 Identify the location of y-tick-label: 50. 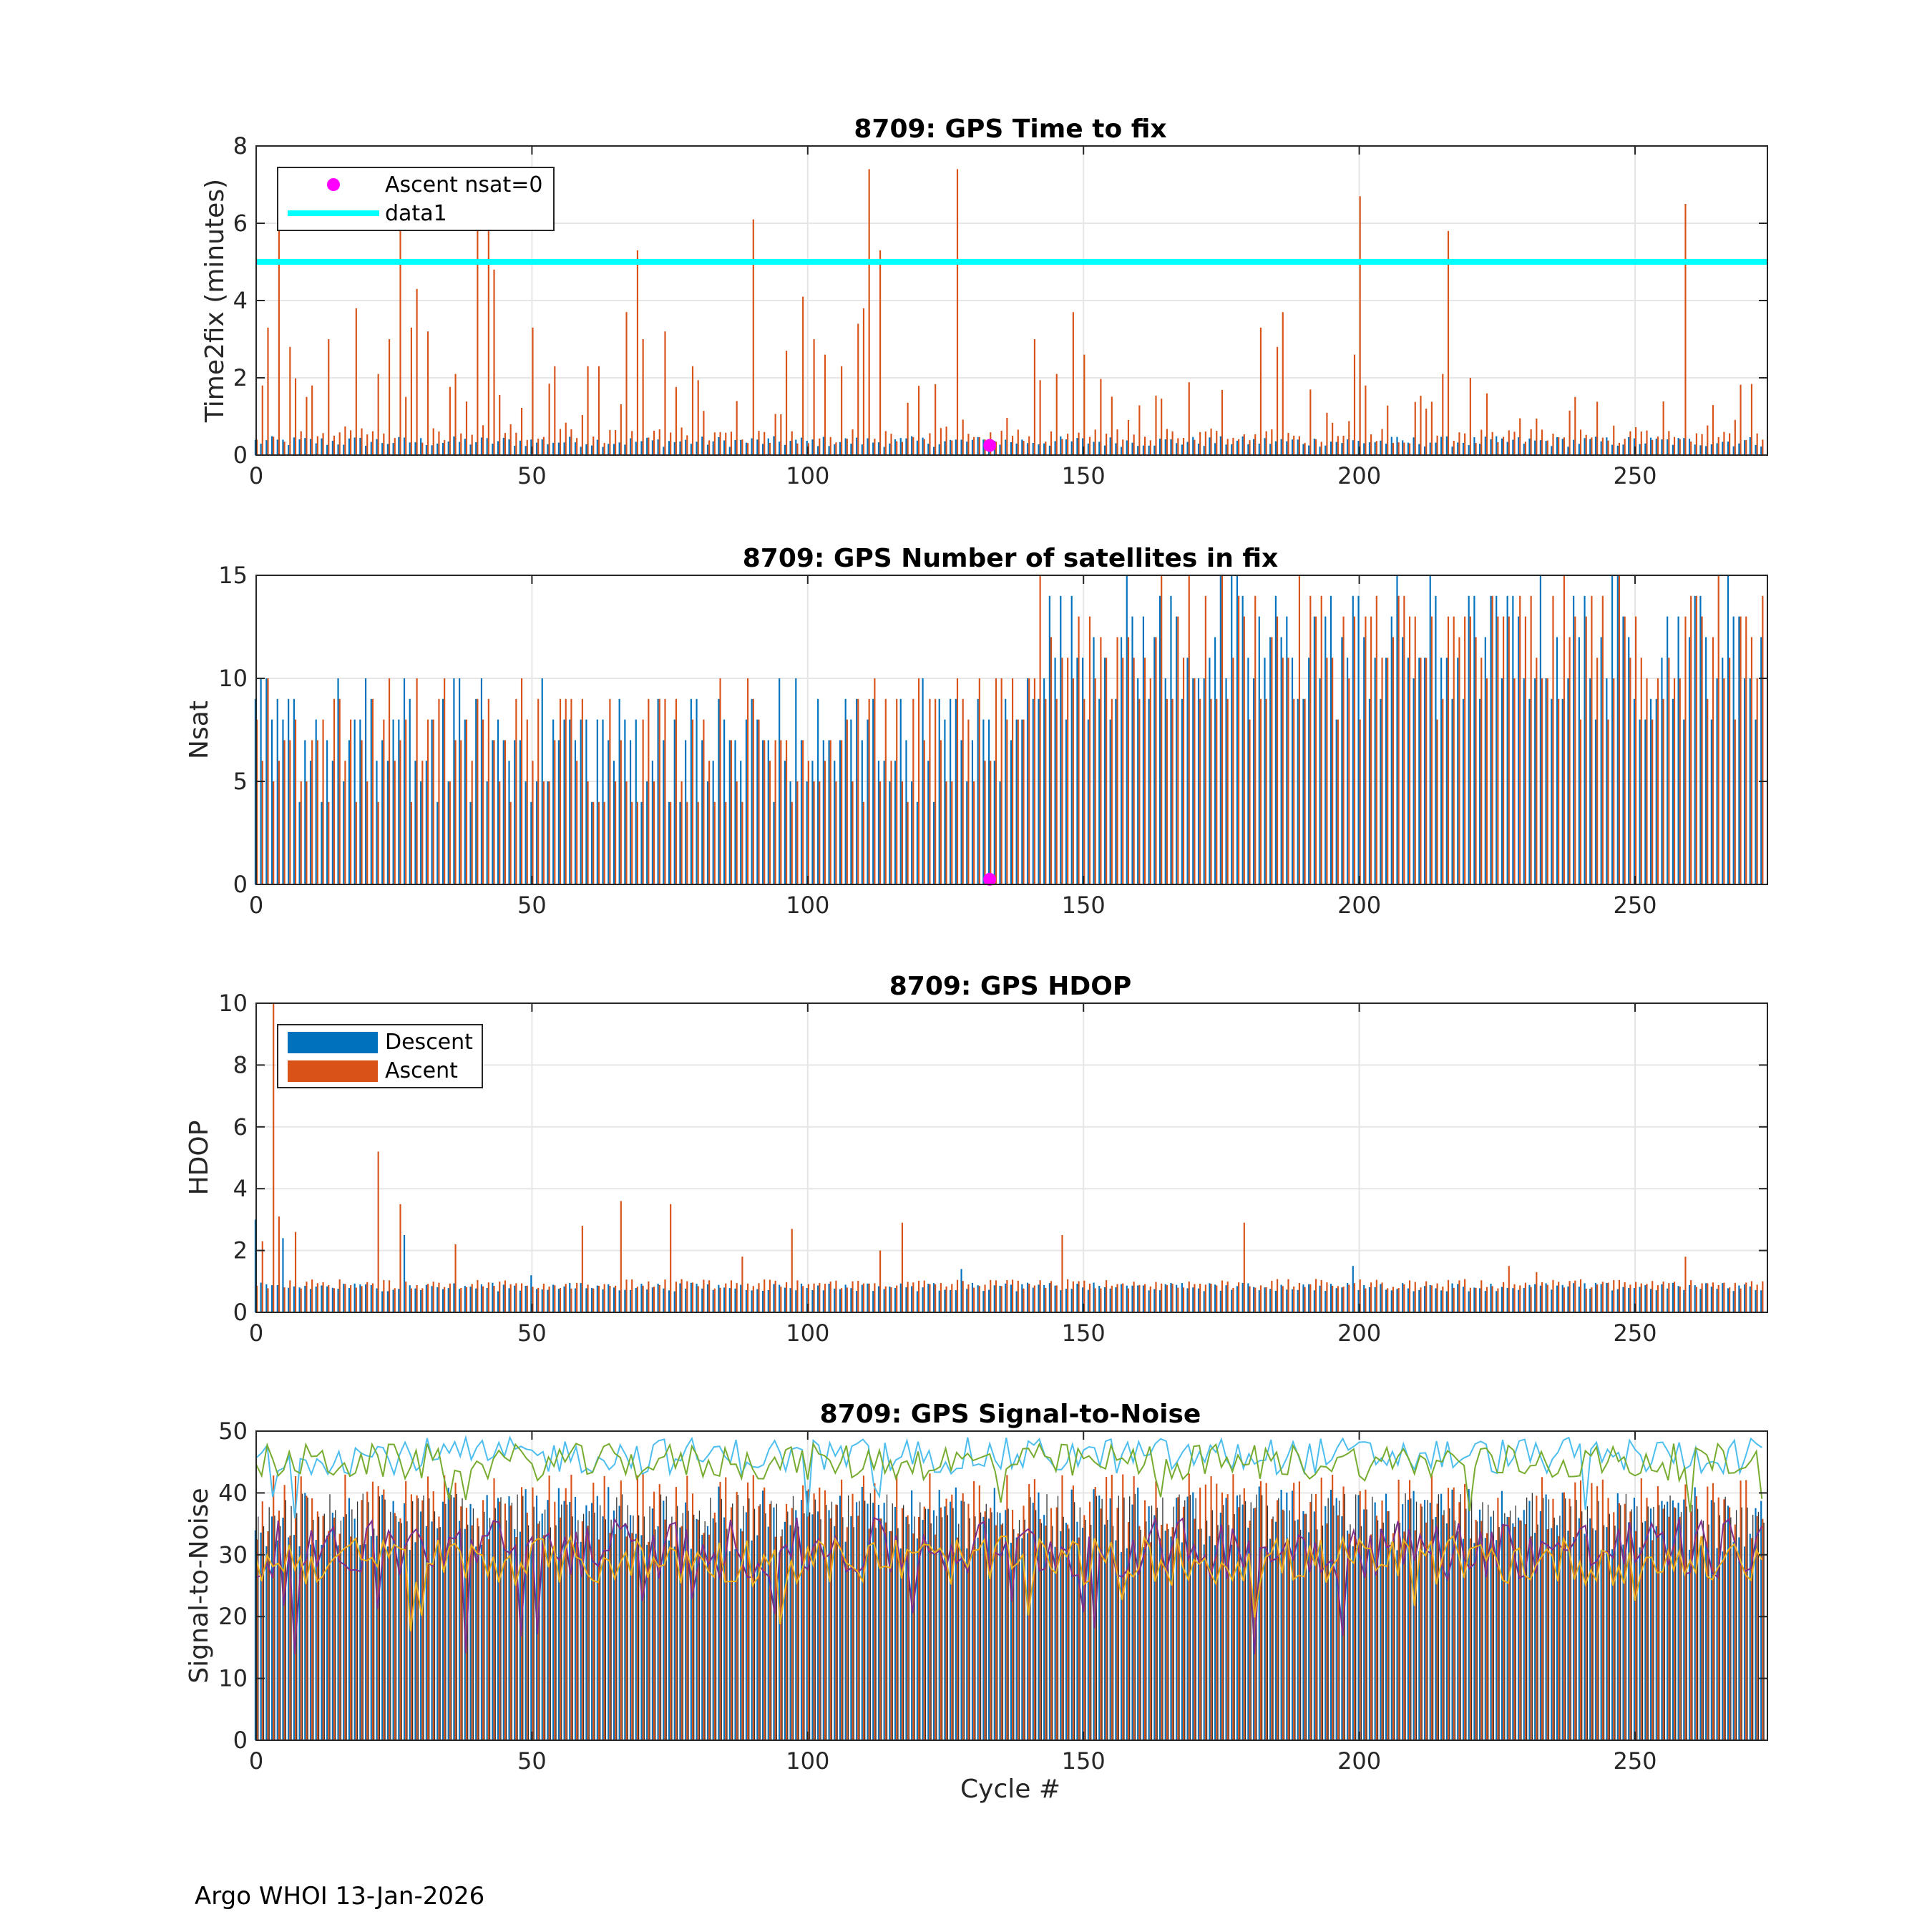
(233, 1431).